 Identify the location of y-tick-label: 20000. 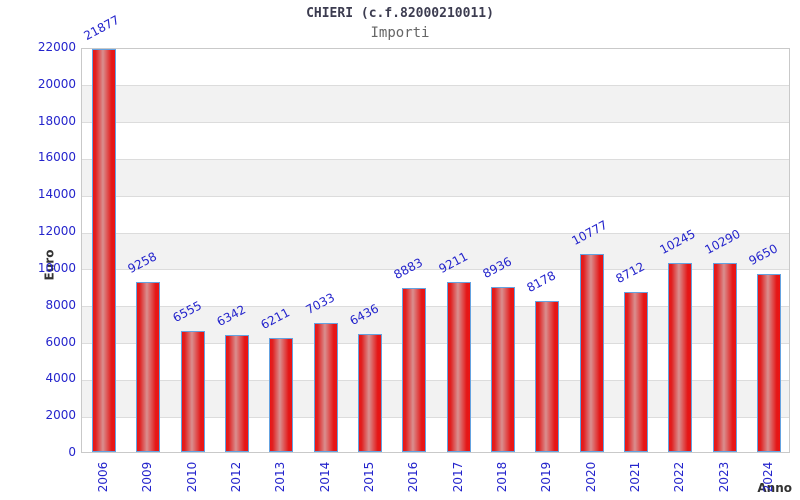
(56, 83).